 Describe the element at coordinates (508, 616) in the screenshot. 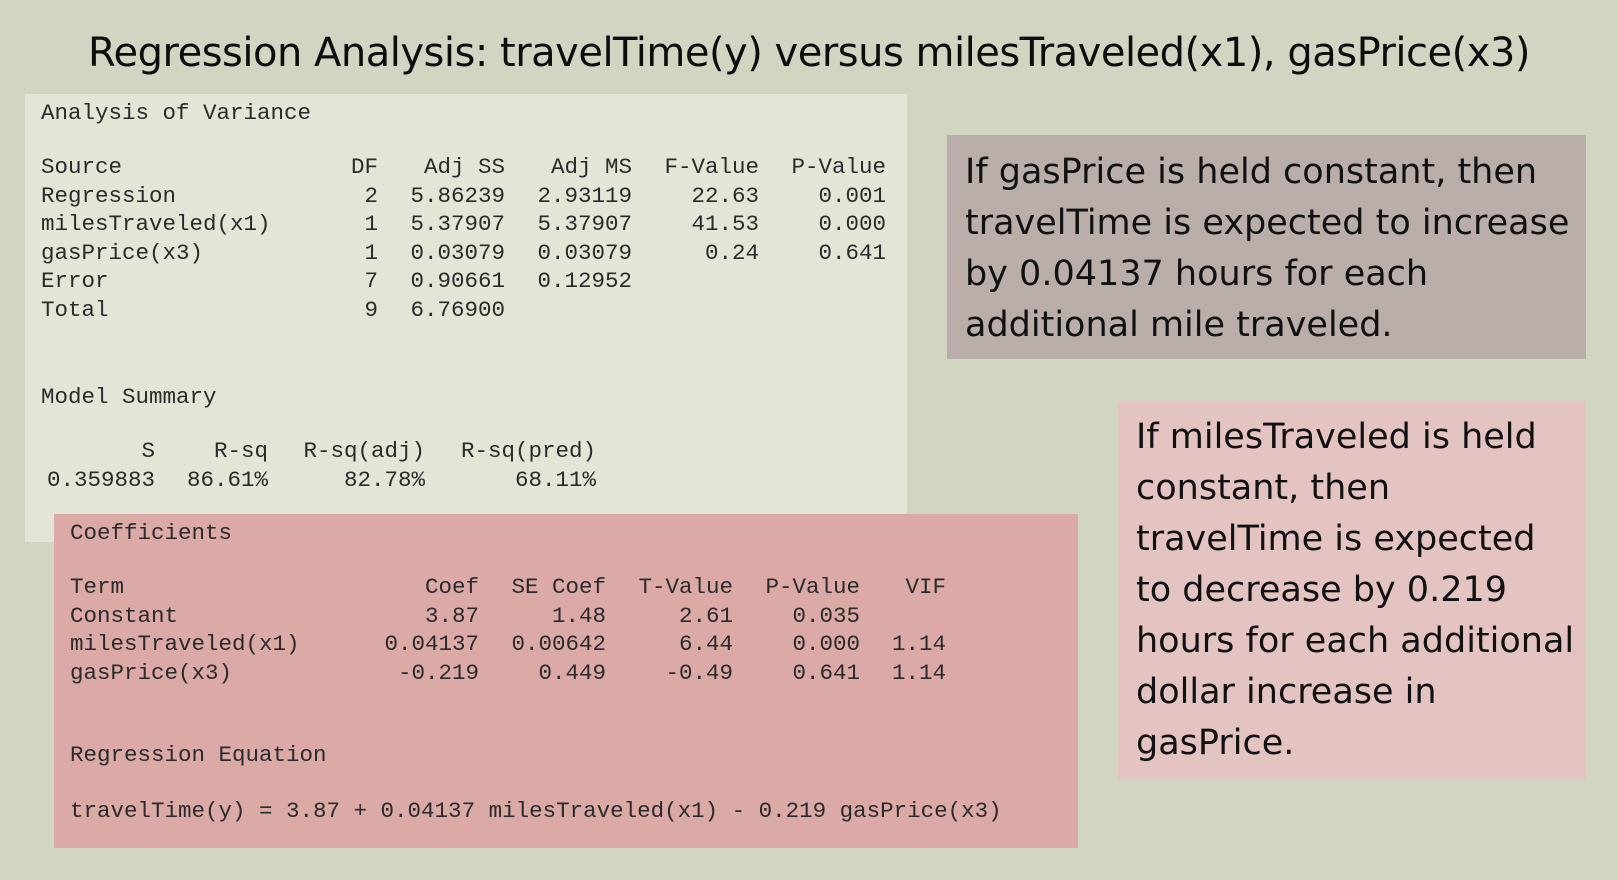

I see `table-row: Constant 3.87 1.48 2.61 0.035` at that location.